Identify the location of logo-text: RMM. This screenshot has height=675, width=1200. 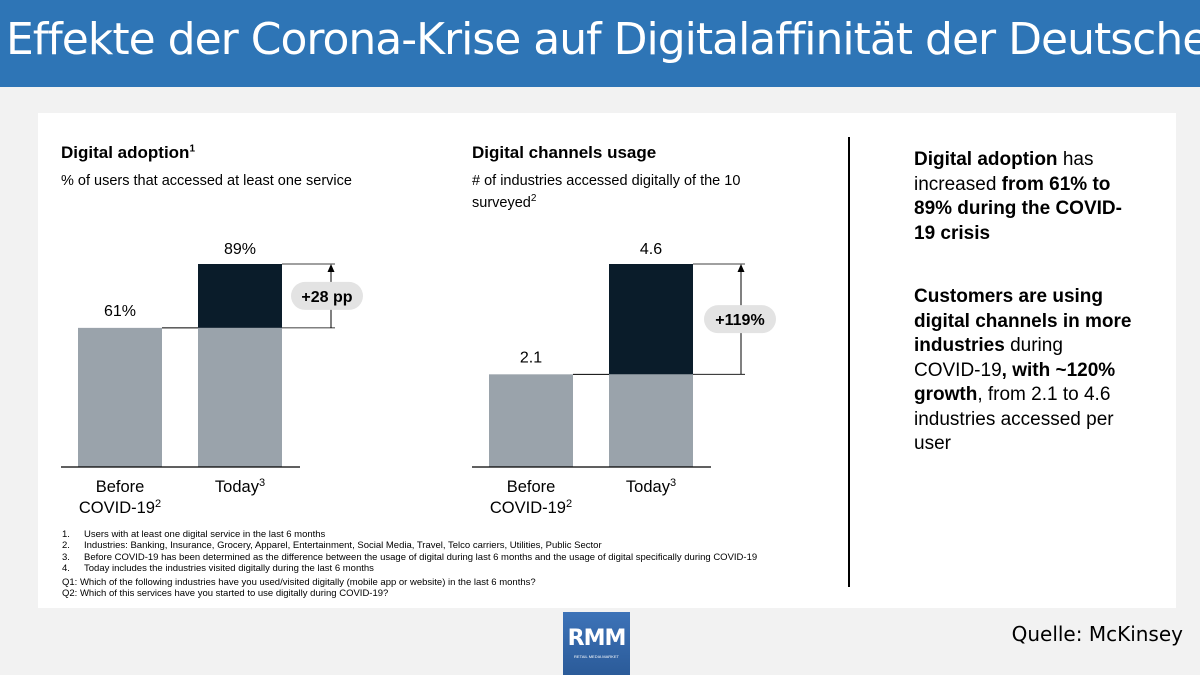
(597, 638).